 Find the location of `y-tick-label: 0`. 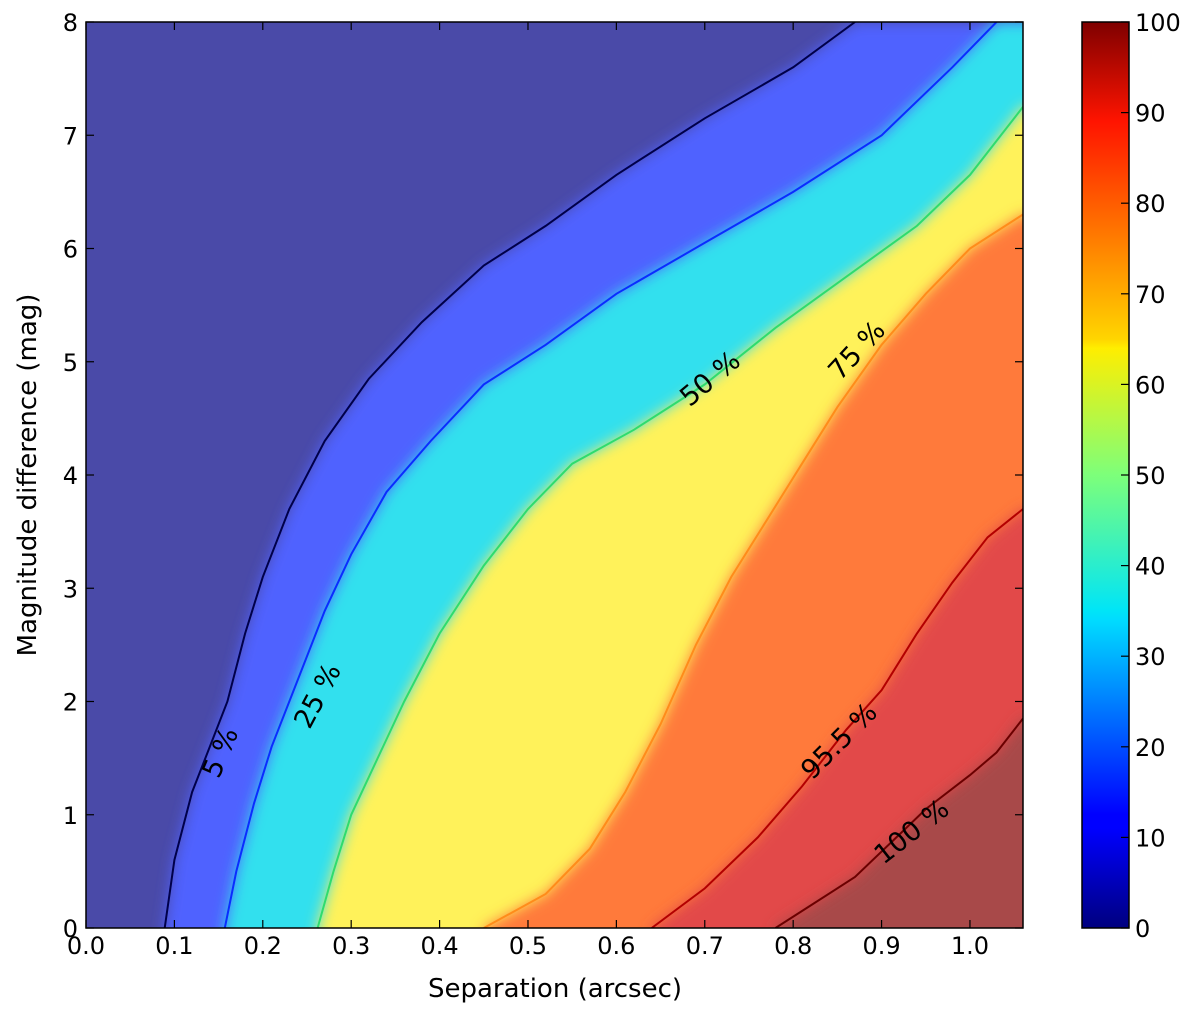

y-tick-label: 0 is located at coordinates (70, 929).